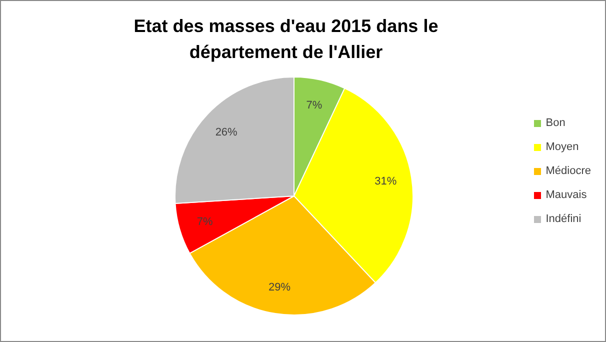 The image size is (606, 342). What do you see at coordinates (279, 288) in the screenshot?
I see `data-label: 29%` at bounding box center [279, 288].